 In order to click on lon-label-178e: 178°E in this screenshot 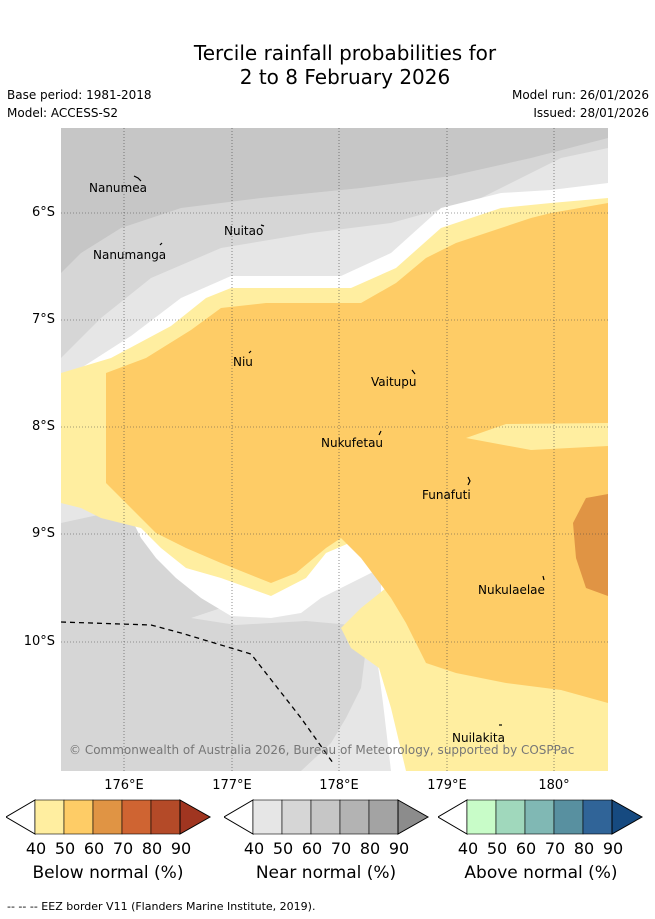, I will do `click(339, 785)`.